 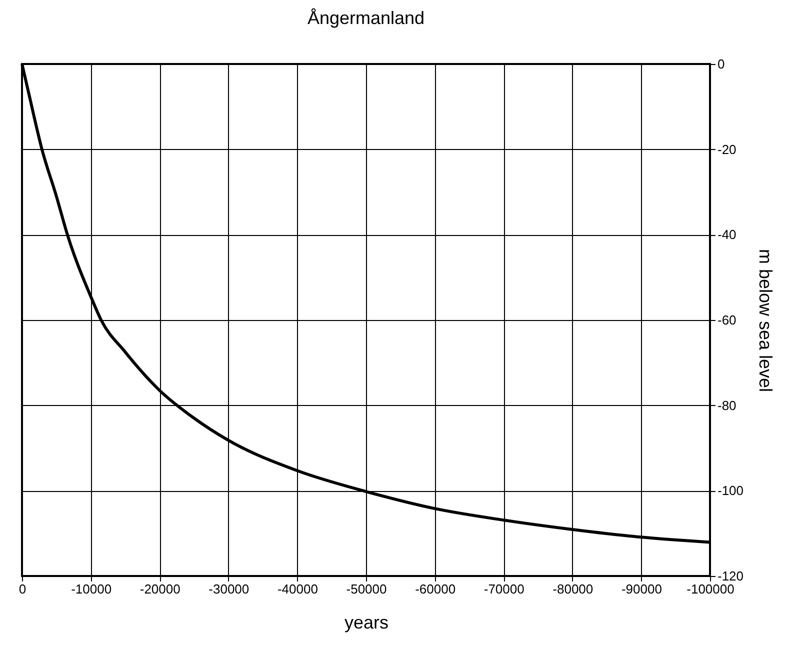 I want to click on x-tick-label: -50000, so click(x=366, y=589).